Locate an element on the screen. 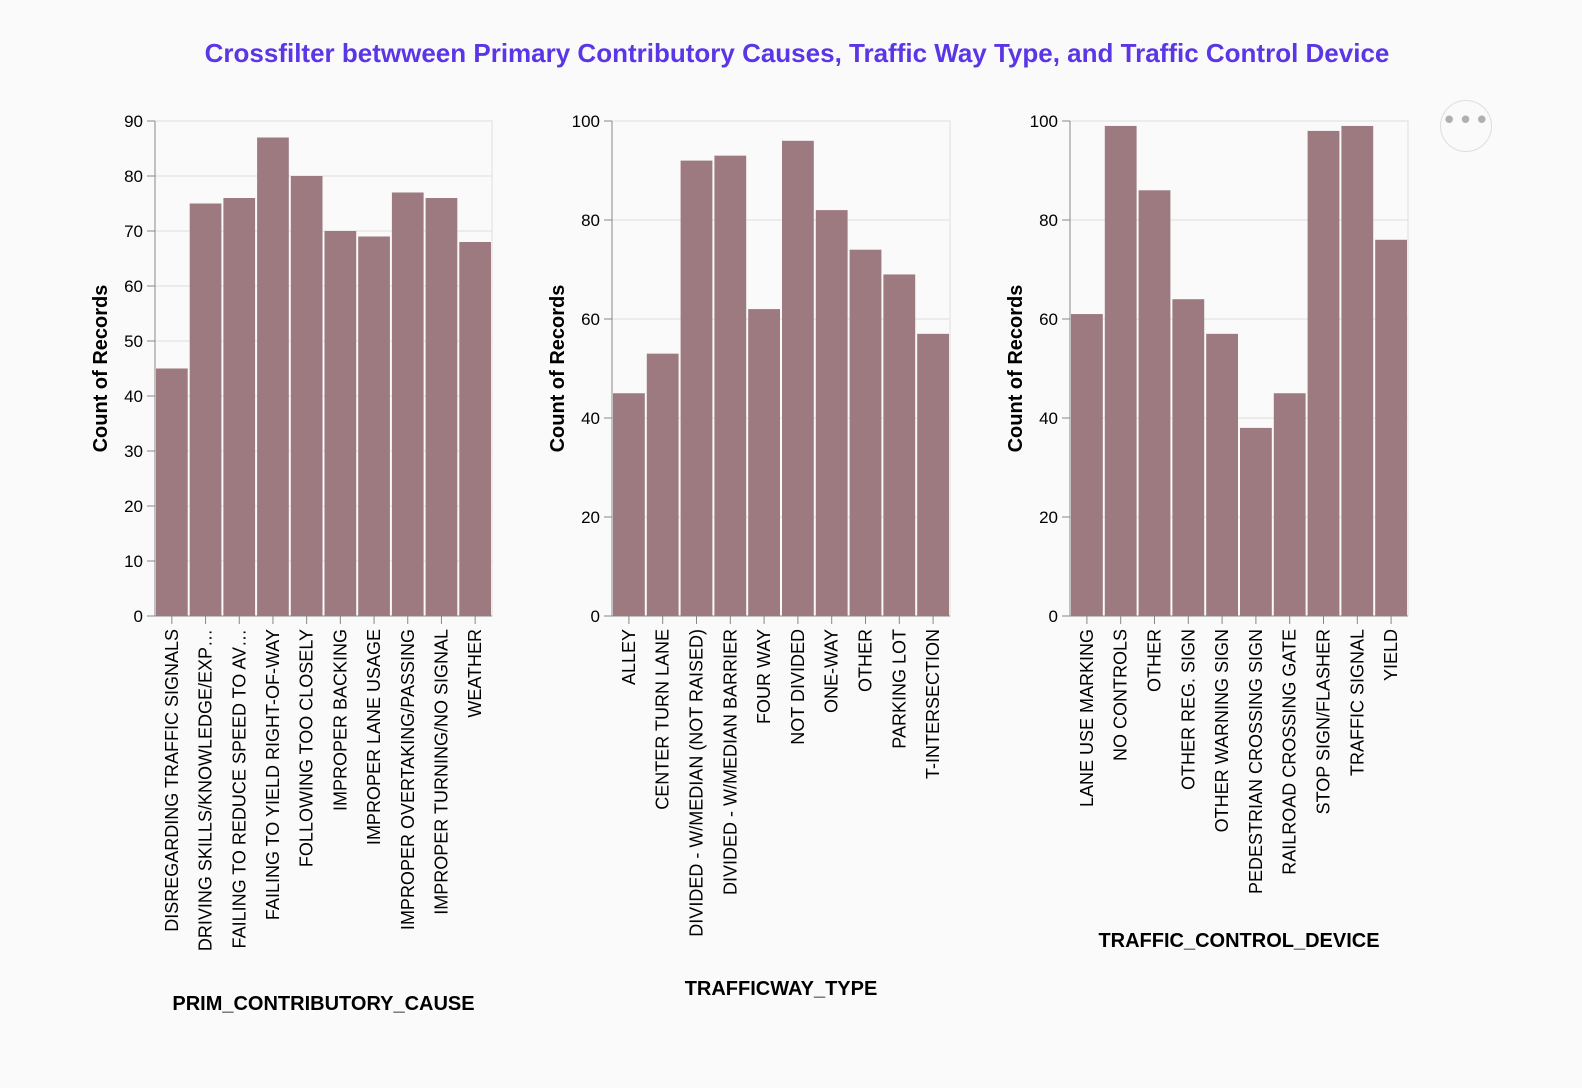 This screenshot has width=1582, height=1088. x-category-label: TRAFFIC SIGNAL is located at coordinates (1357, 702).